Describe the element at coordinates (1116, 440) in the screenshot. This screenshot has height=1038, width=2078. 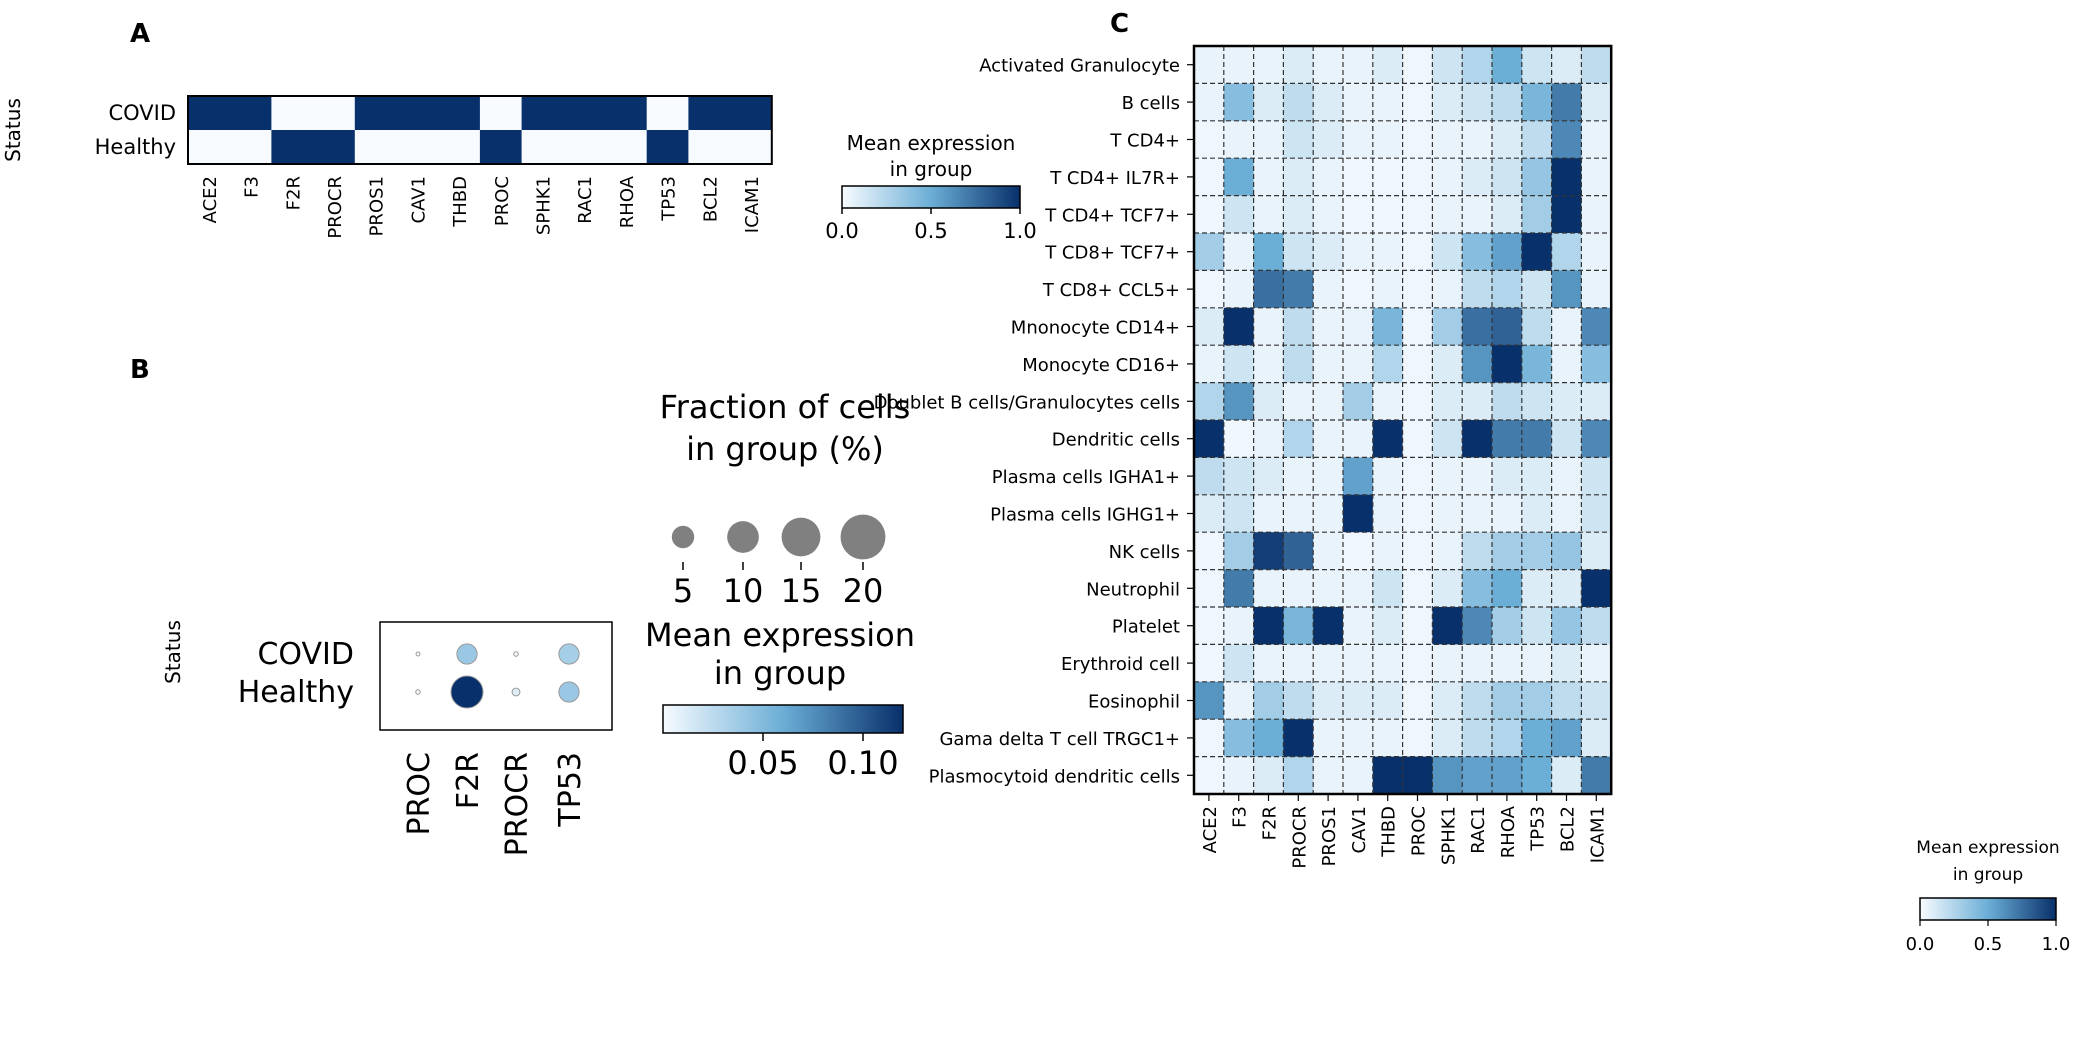
I see `row-label: Dendritic cells` at that location.